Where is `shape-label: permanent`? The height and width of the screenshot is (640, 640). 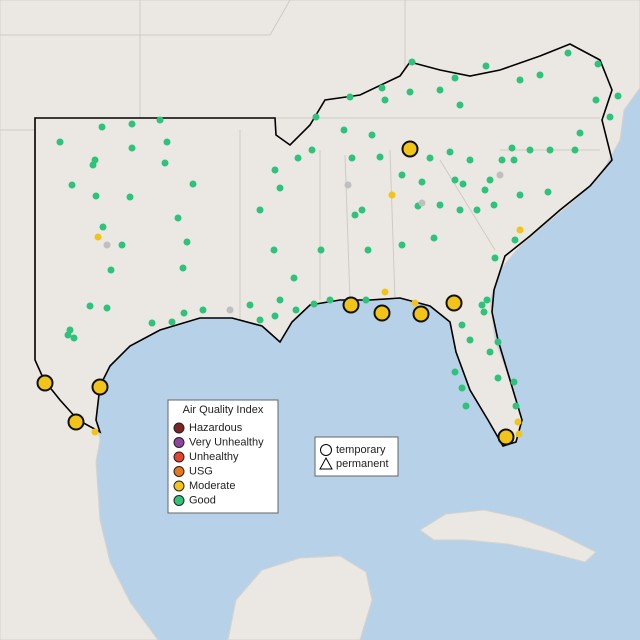
shape-label: permanent is located at coordinates (362, 464).